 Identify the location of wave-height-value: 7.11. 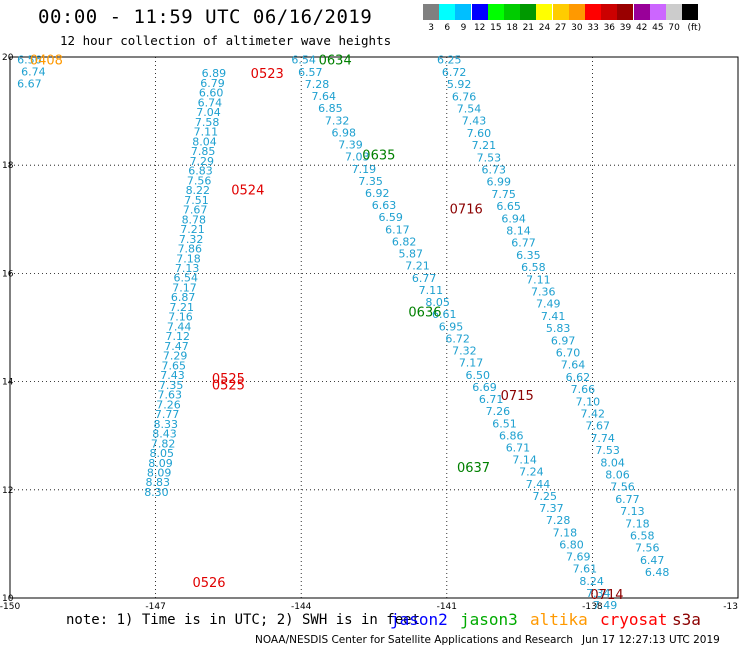
(431, 290).